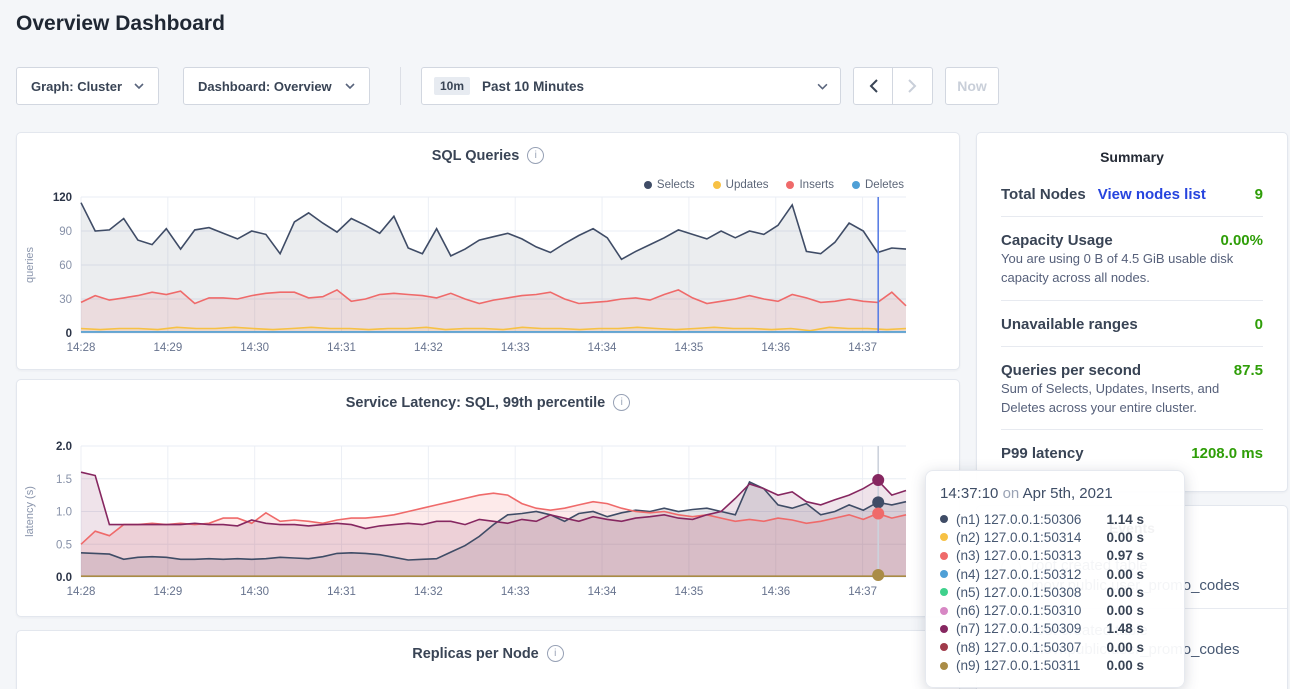 Image resolution: width=1290 pixels, height=689 pixels. What do you see at coordinates (1071, 370) in the screenshot?
I see `qps-label: Queries per second` at bounding box center [1071, 370].